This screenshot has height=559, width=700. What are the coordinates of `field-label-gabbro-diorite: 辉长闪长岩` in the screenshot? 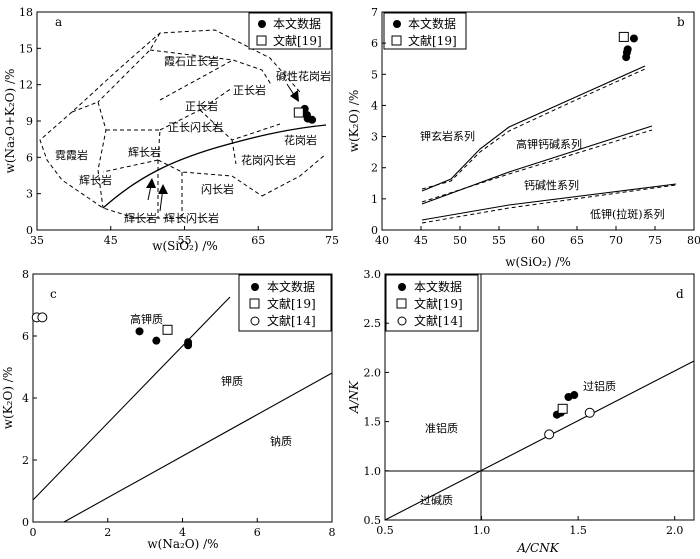 It's located at (191, 218).